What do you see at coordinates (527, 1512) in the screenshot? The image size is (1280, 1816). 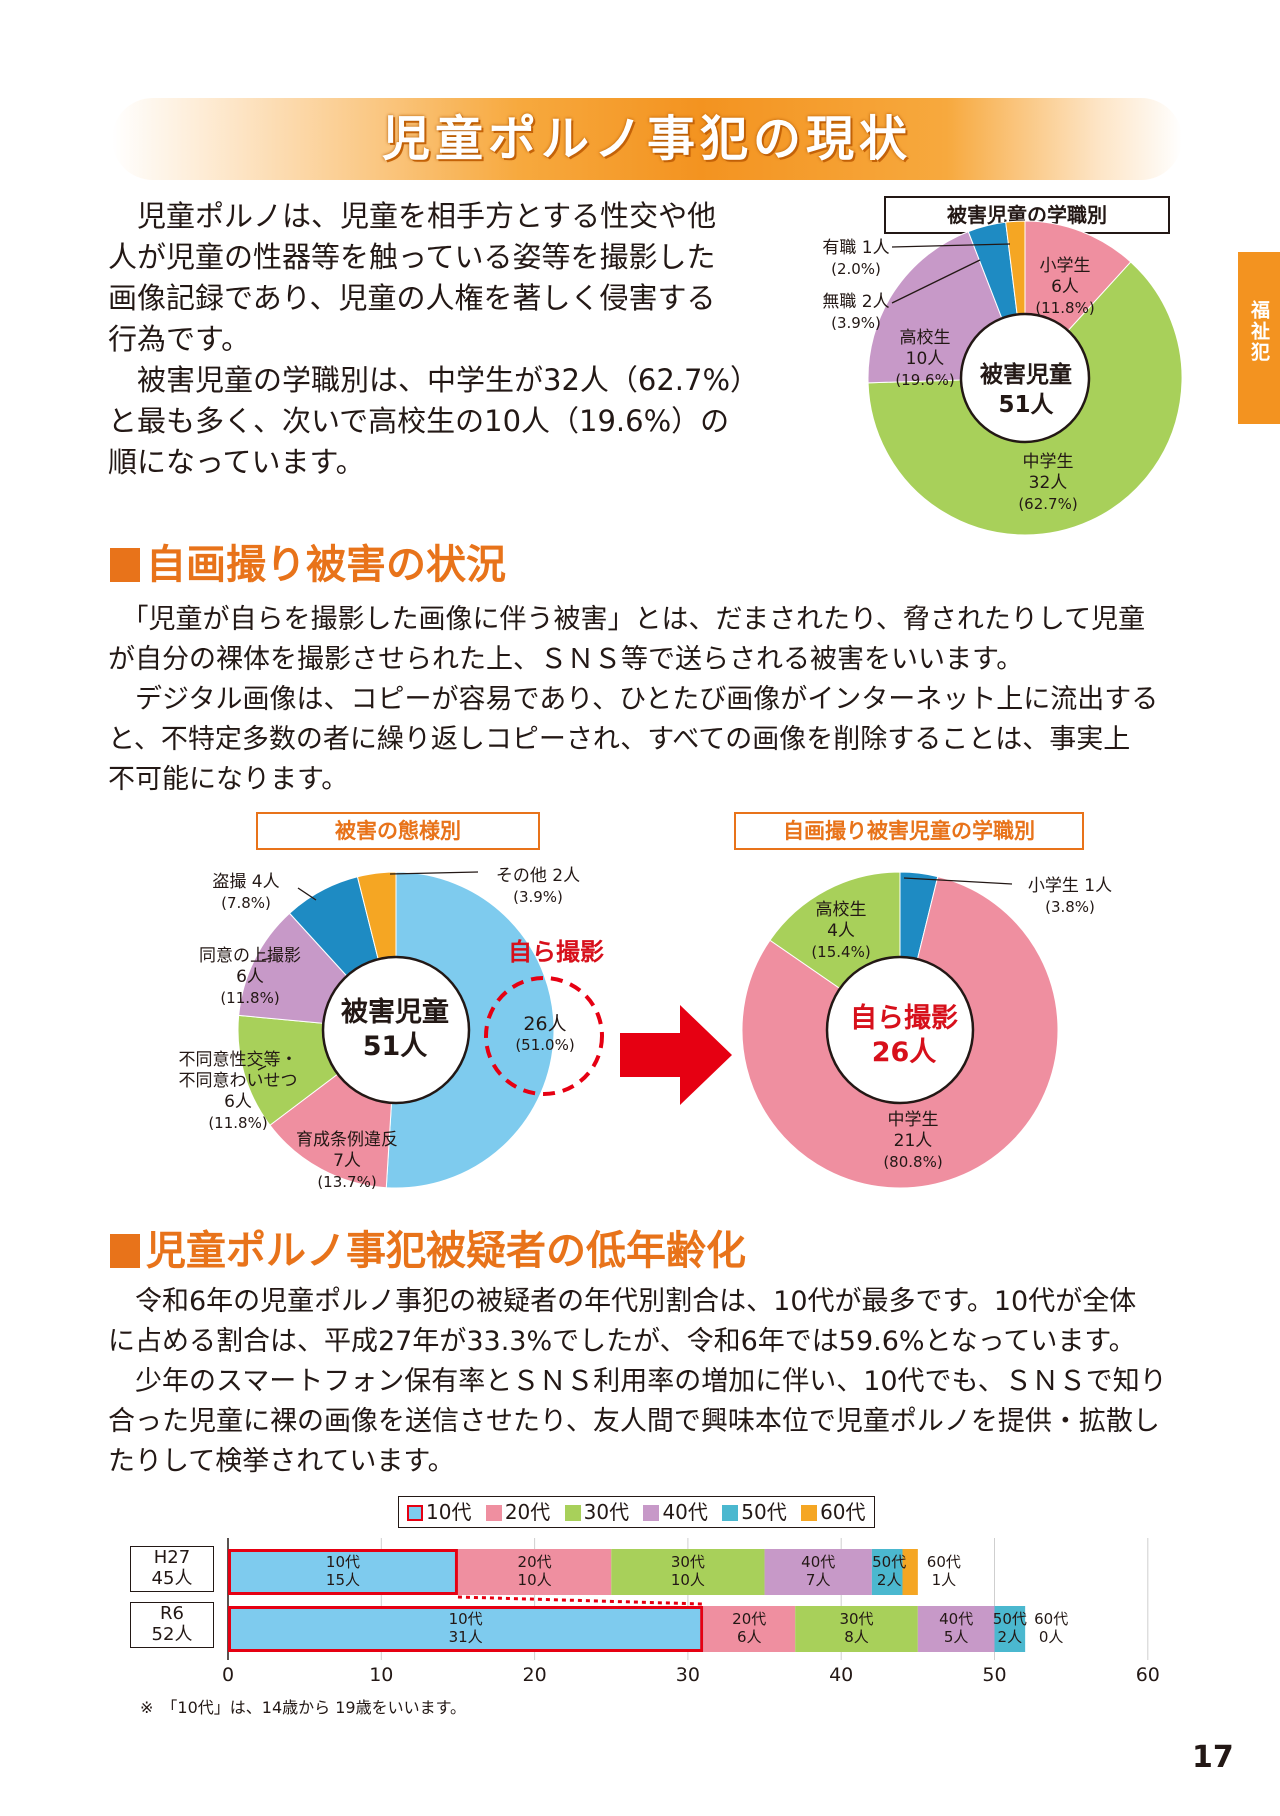 I see `legend-label-20s: 20代` at bounding box center [527, 1512].